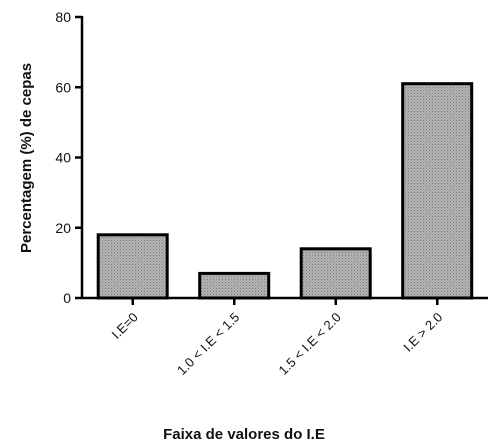 The width and height of the screenshot is (495, 443). Describe the element at coordinates (208, 344) in the screenshot. I see `x-tick-label-1: 1.0 < I.E < 1.5` at that location.